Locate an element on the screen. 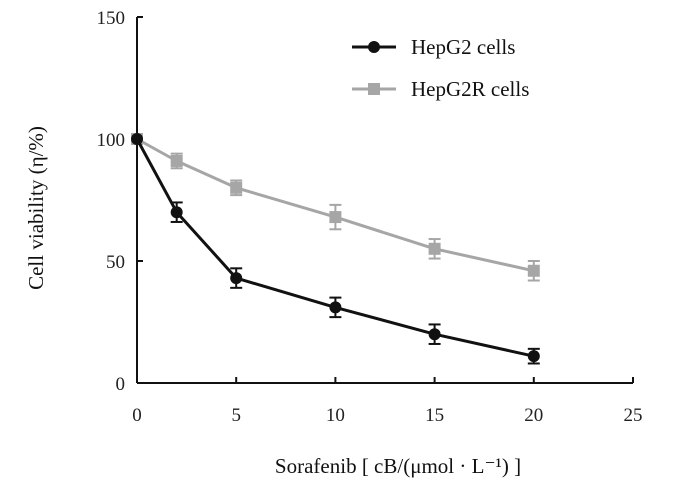 The image size is (700, 496). x-tick-label: 5 is located at coordinates (236, 415).